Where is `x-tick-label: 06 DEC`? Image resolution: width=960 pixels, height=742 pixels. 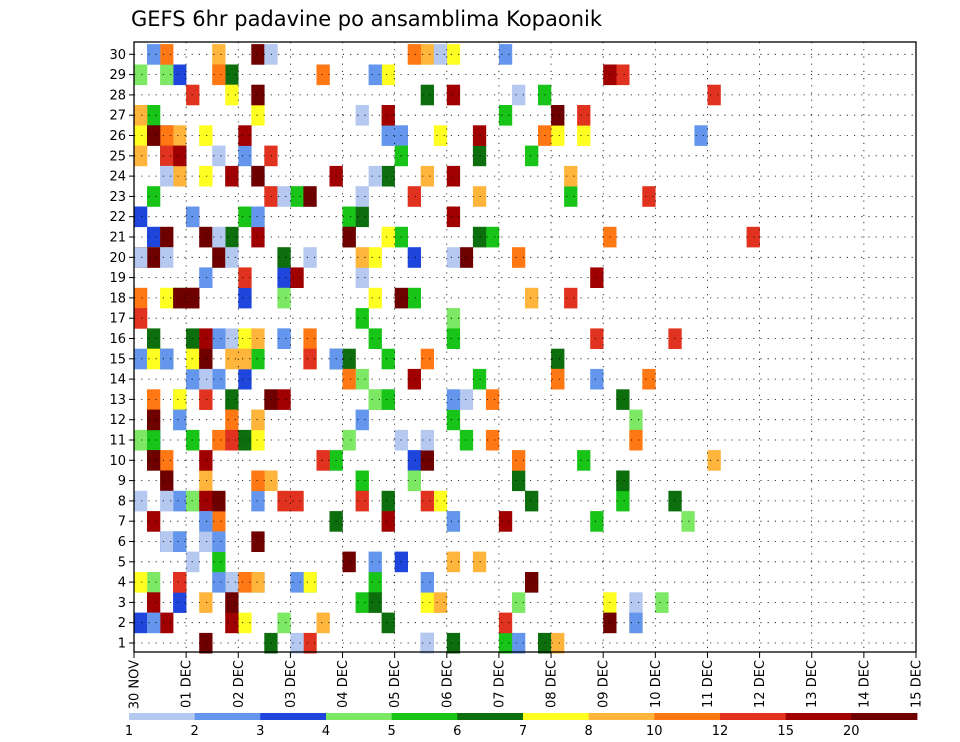 x-tick-label: 06 DEC is located at coordinates (447, 684).